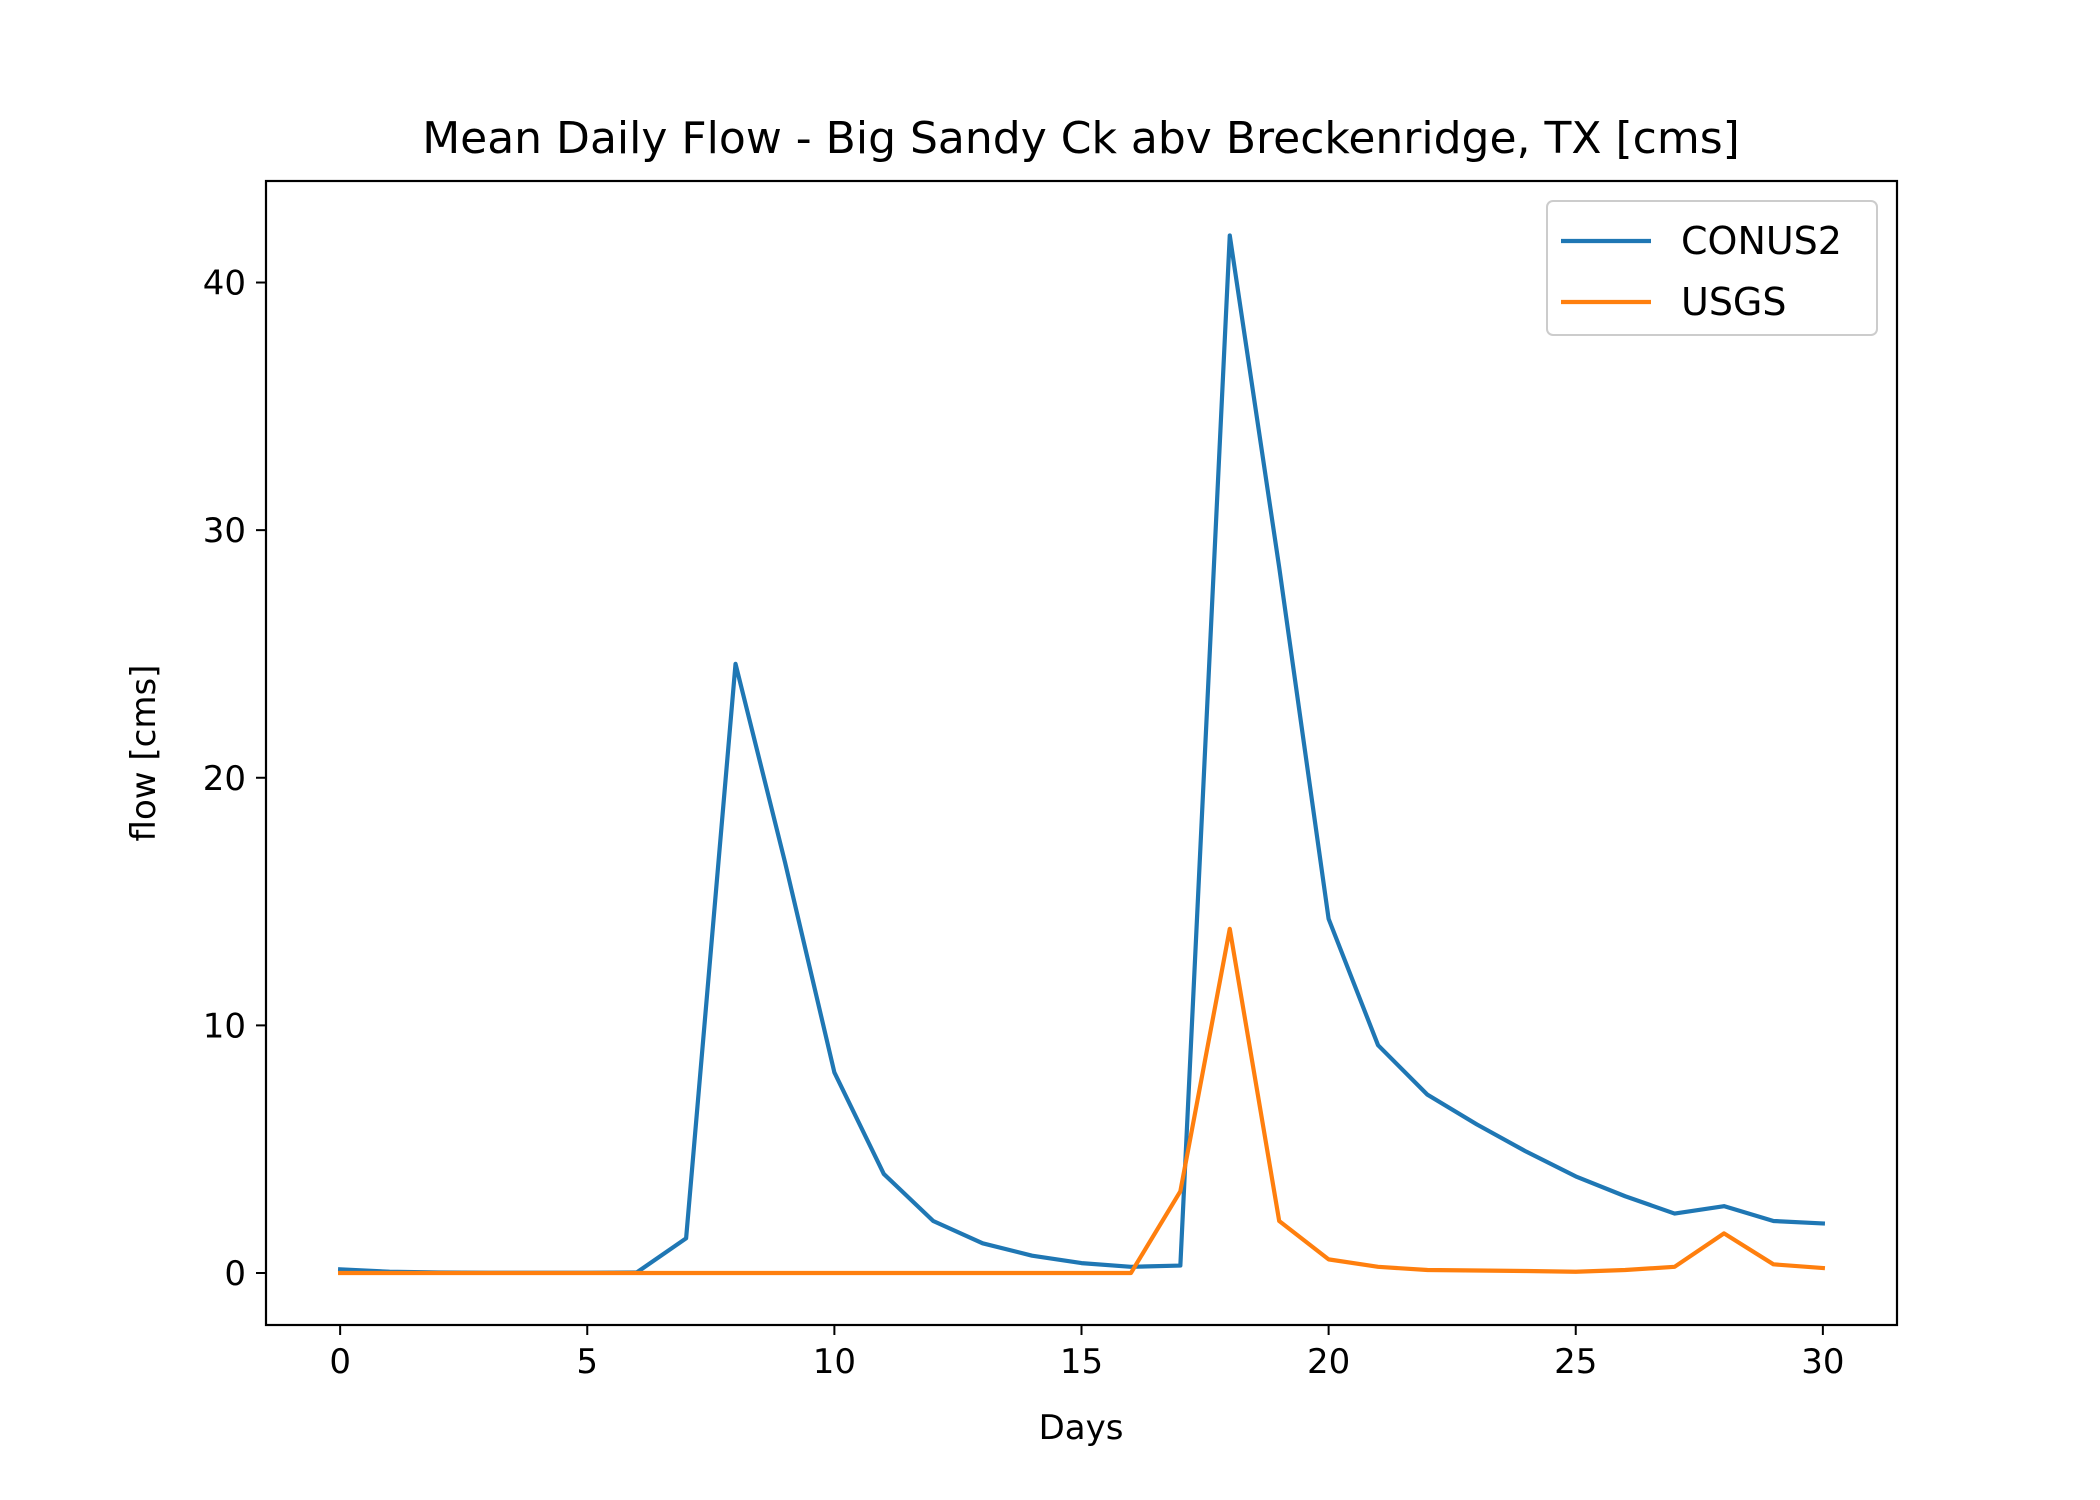 The width and height of the screenshot is (2100, 1500). Describe the element at coordinates (340, 1362) in the screenshot. I see `x-tick-label: 0` at that location.